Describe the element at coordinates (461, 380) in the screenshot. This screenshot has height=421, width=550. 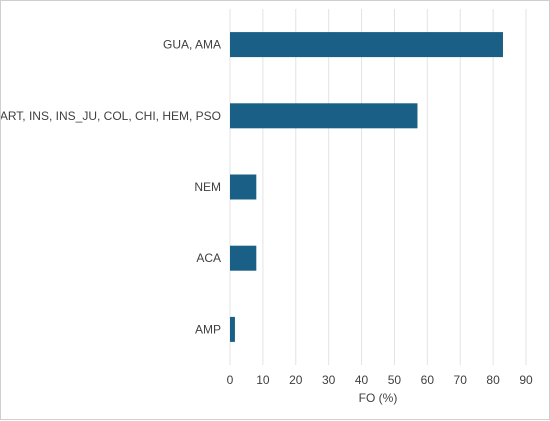
I see `x-tick-label-70: 70` at that location.